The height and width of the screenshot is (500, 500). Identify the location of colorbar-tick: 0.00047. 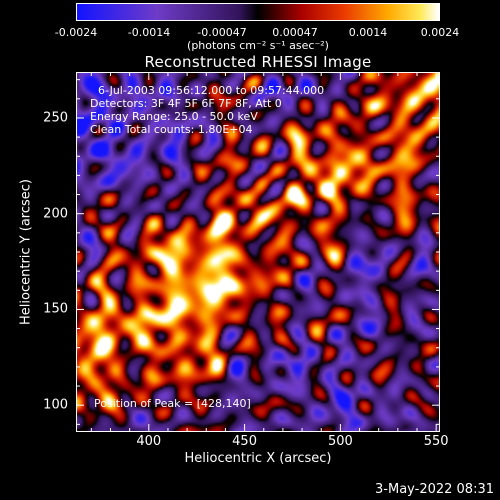
(295, 32).